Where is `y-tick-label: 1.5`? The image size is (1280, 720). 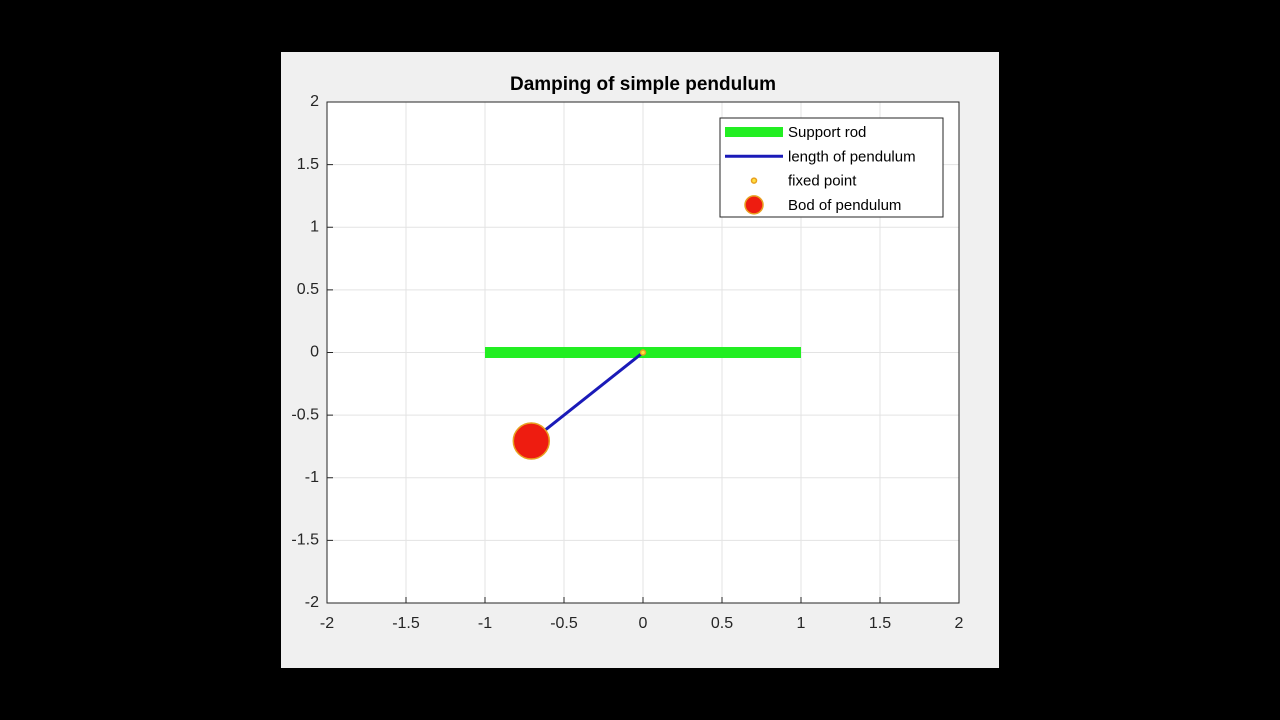
y-tick-label: 1.5 is located at coordinates (308, 164).